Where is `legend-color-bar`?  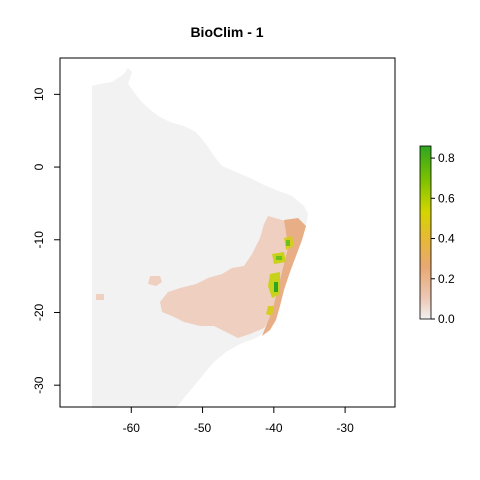 legend-color-bar is located at coordinates (425, 232).